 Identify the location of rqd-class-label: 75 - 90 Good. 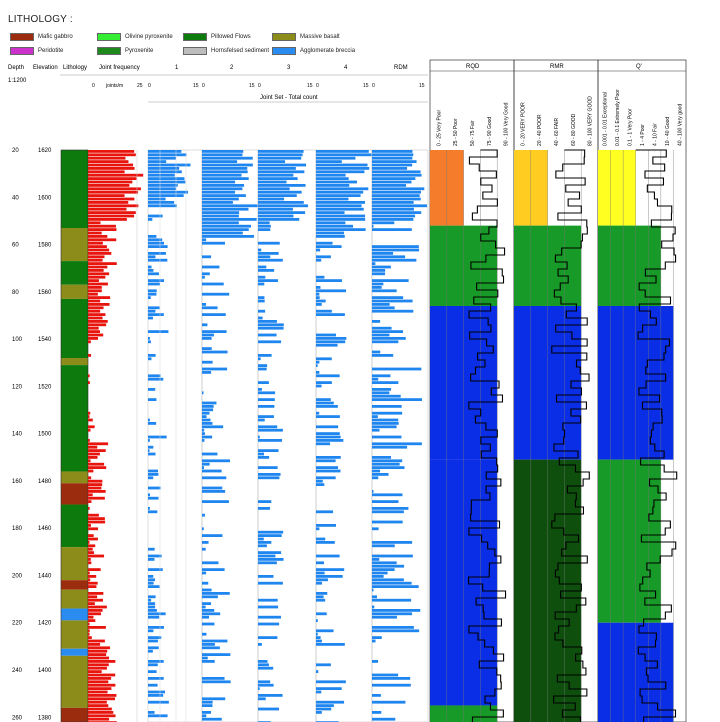
(490, 131).